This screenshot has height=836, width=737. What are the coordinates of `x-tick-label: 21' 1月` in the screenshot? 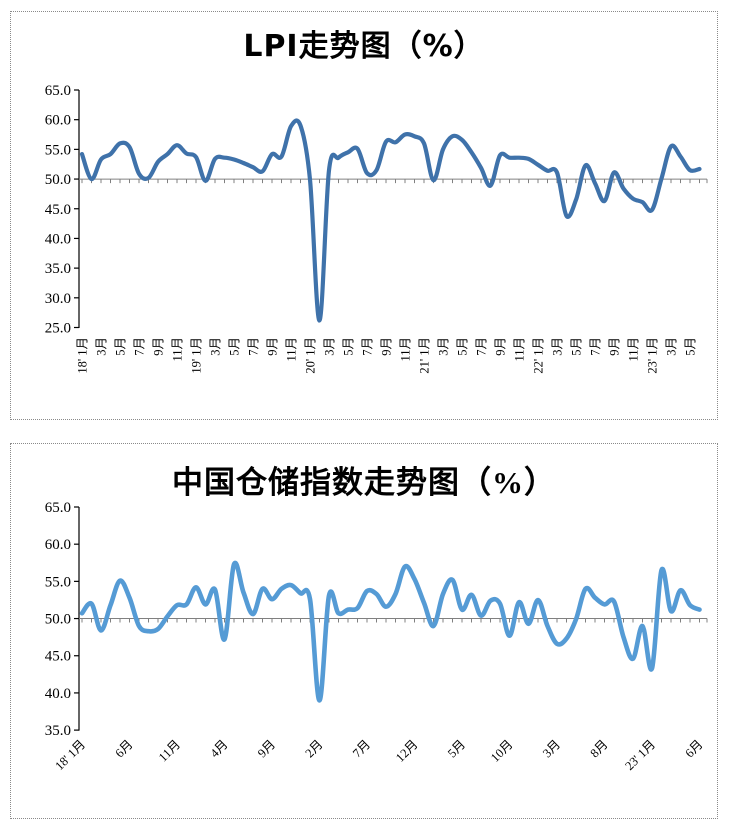 It's located at (425, 355).